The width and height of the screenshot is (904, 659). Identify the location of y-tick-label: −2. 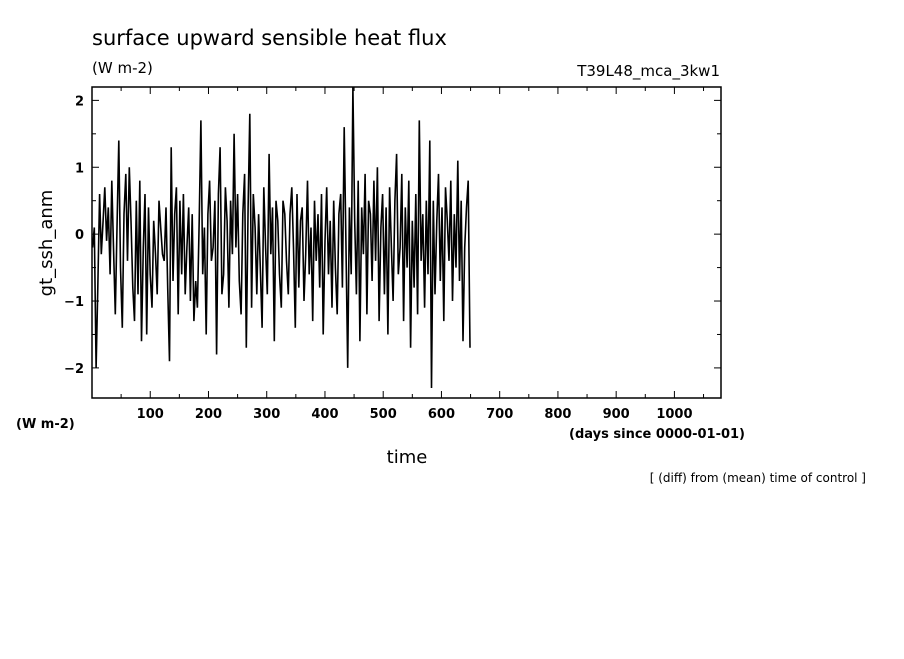
(74, 369).